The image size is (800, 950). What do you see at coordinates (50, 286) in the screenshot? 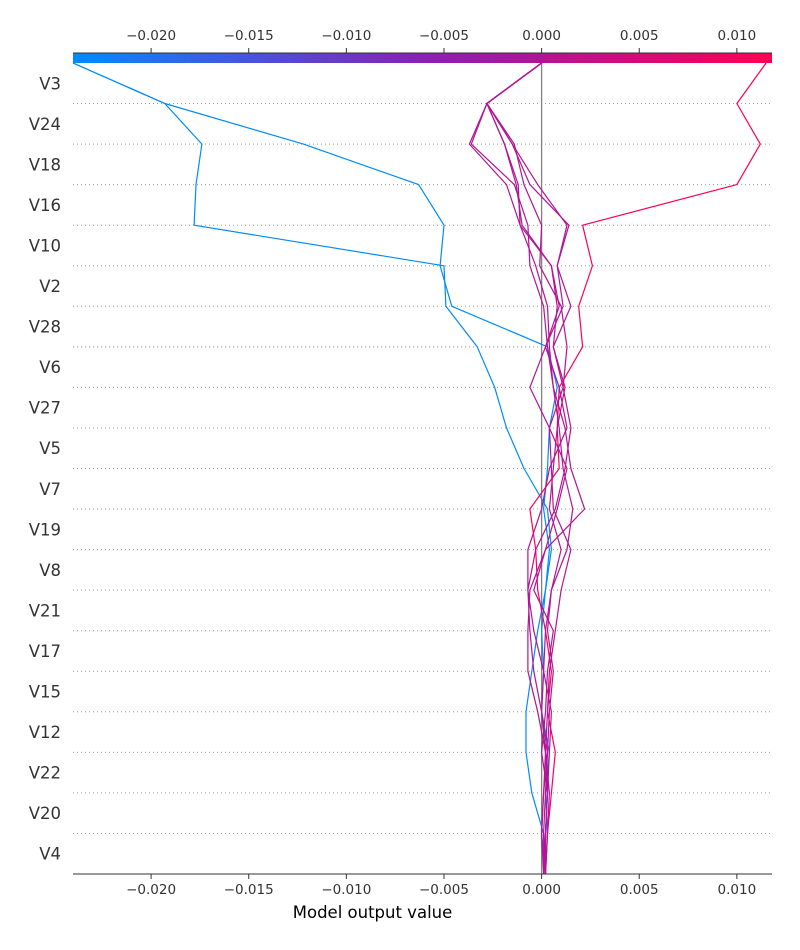
I see `feature-label-v2: V2` at bounding box center [50, 286].